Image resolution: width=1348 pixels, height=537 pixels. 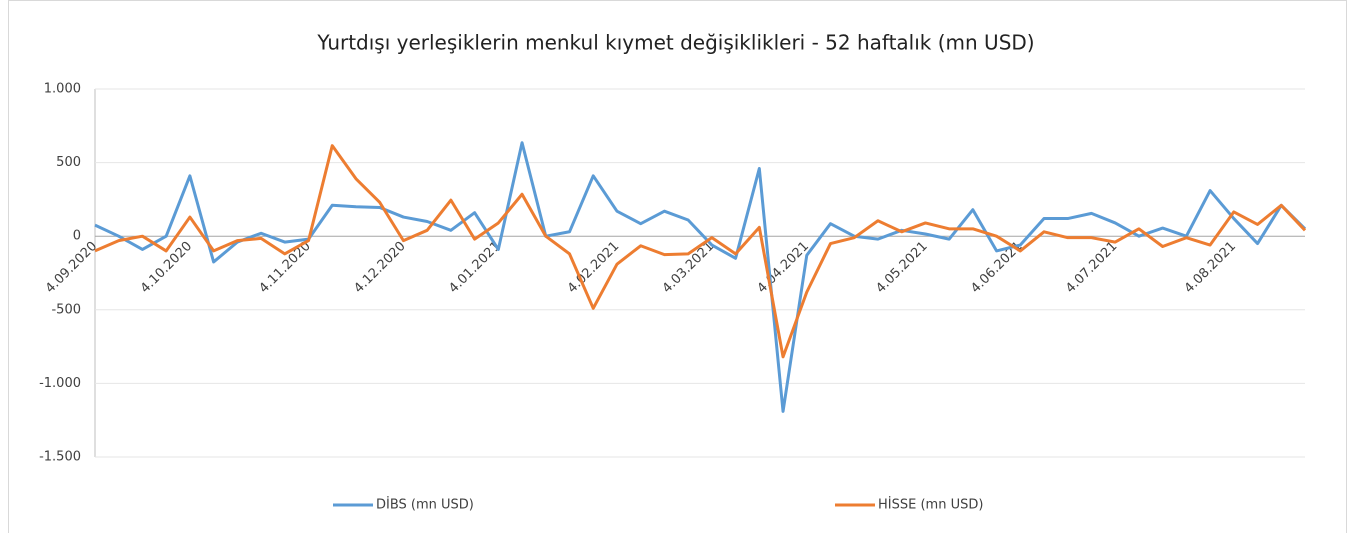 I want to click on legend-label: DİBS (mn USD), so click(x=425, y=505).